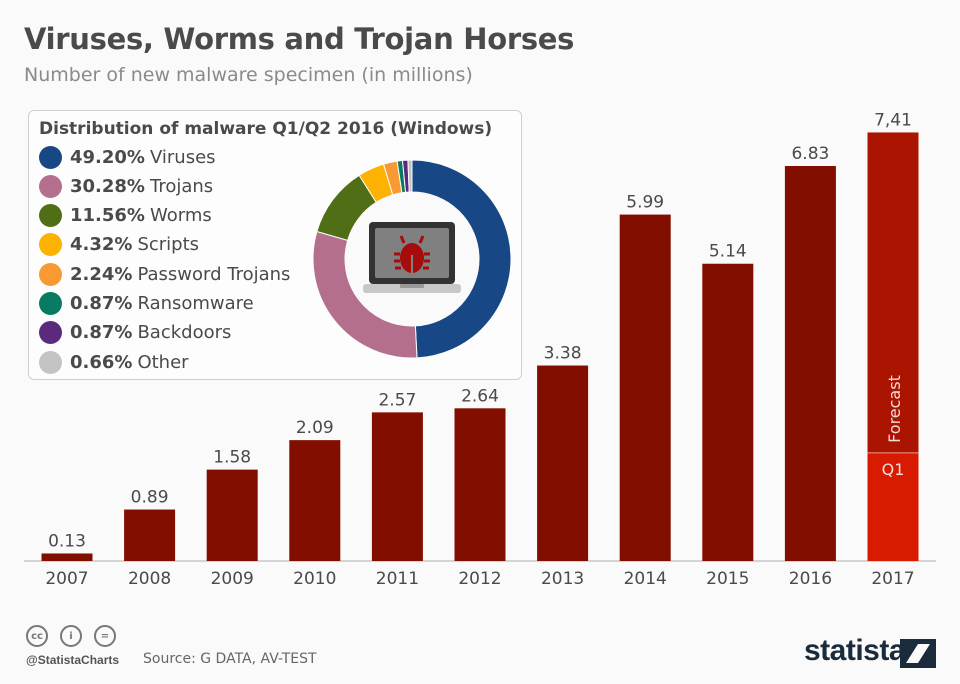 The height and width of the screenshot is (684, 960). Describe the element at coordinates (299, 39) in the screenshot. I see `chart-title: Viruses, Worms and Trojan Horses` at that location.